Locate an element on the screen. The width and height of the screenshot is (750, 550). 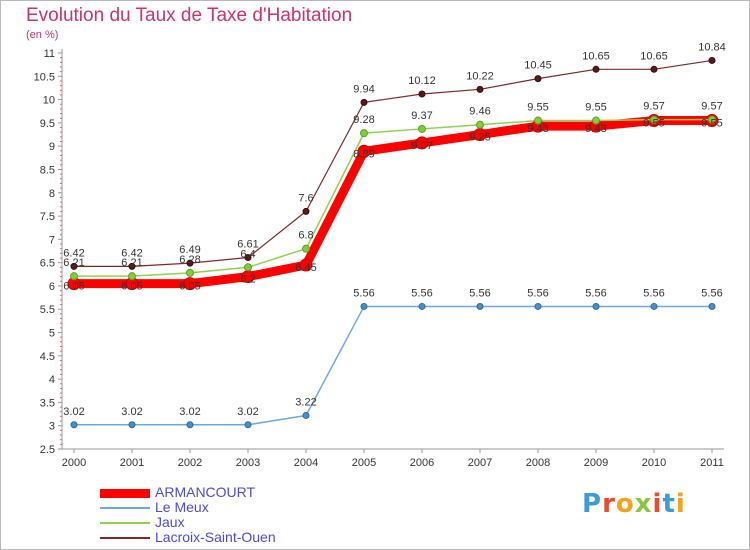
y-tick-label: 3 is located at coordinates (52, 427).